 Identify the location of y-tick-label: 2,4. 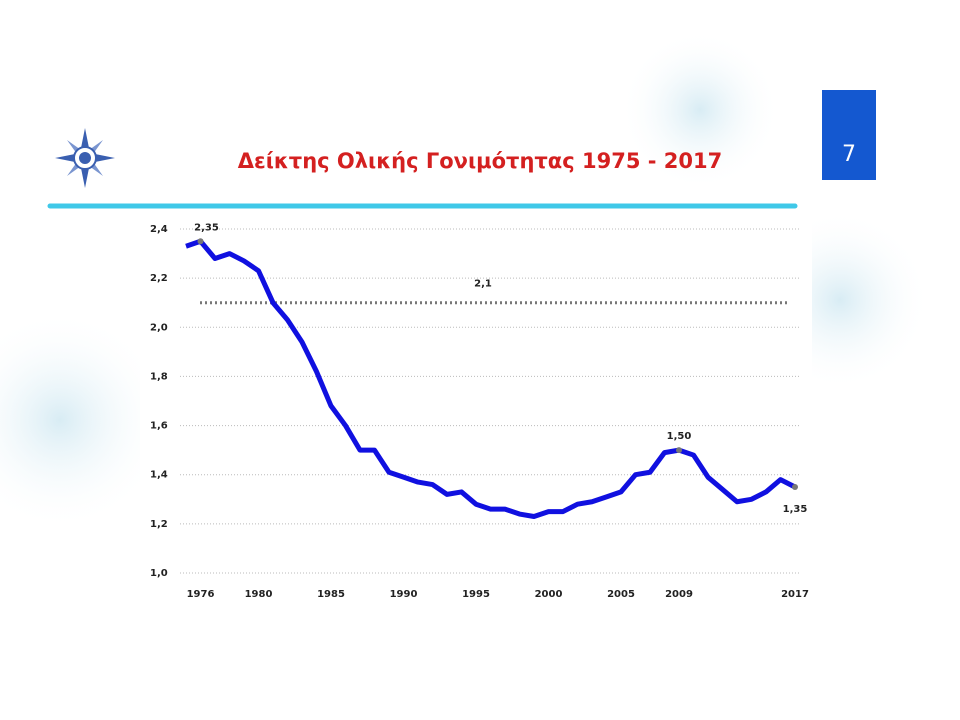
(159, 229).